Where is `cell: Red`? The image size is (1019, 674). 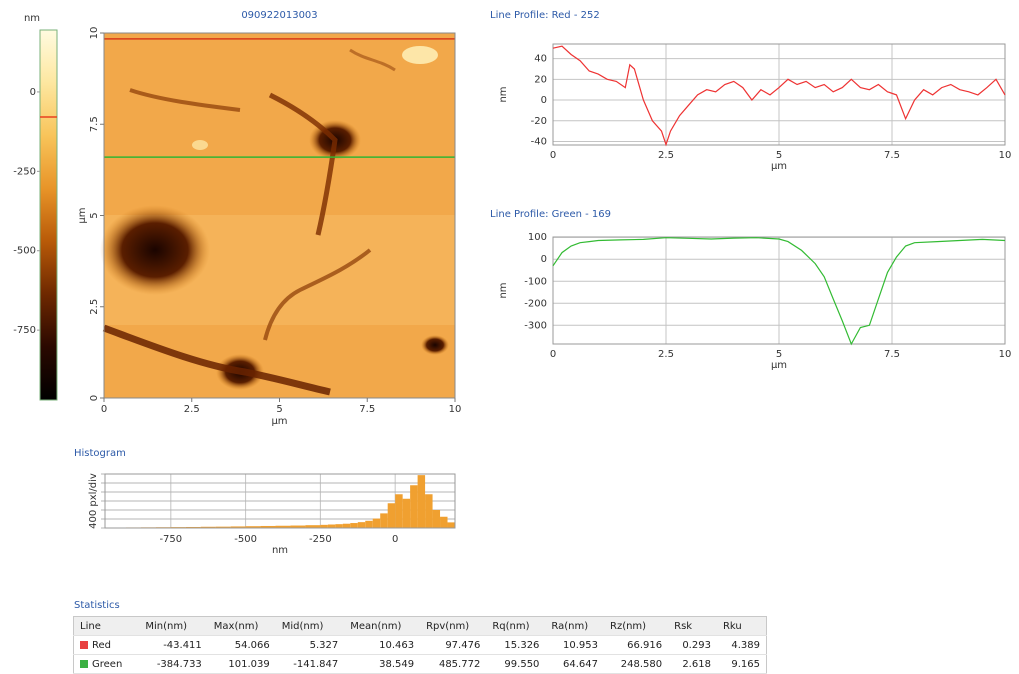
cell: Red is located at coordinates (106, 645).